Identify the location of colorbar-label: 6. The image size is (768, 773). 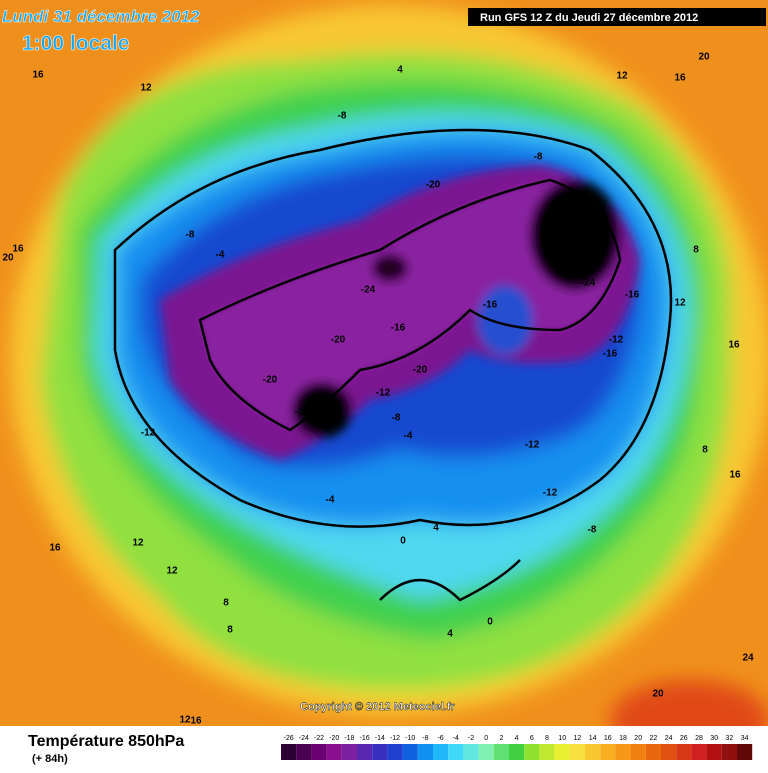
(532, 738).